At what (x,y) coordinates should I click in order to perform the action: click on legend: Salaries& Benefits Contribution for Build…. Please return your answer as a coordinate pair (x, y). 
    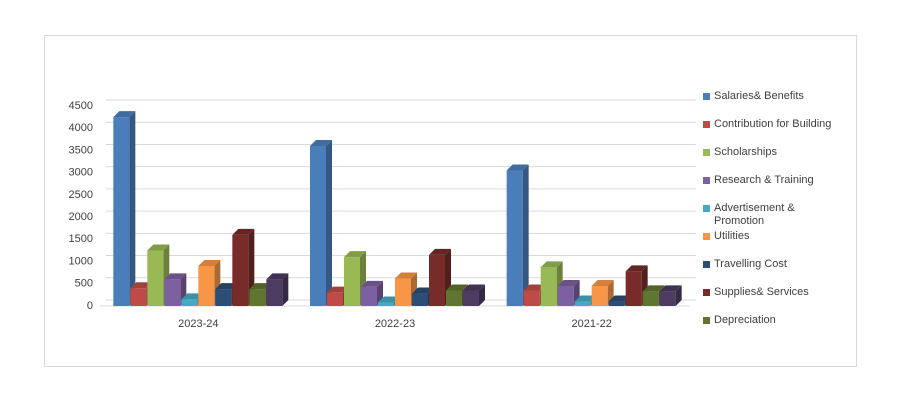
    Looking at the image, I should click on (773, 216).